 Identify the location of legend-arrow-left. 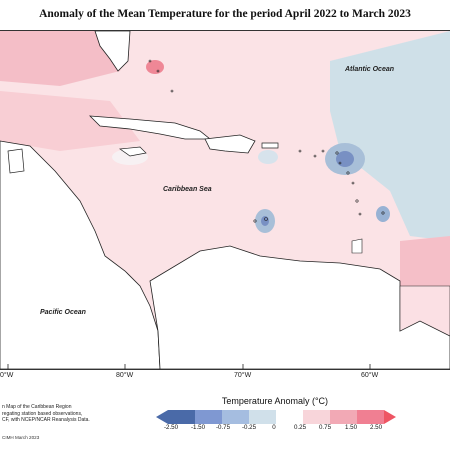
(162, 417).